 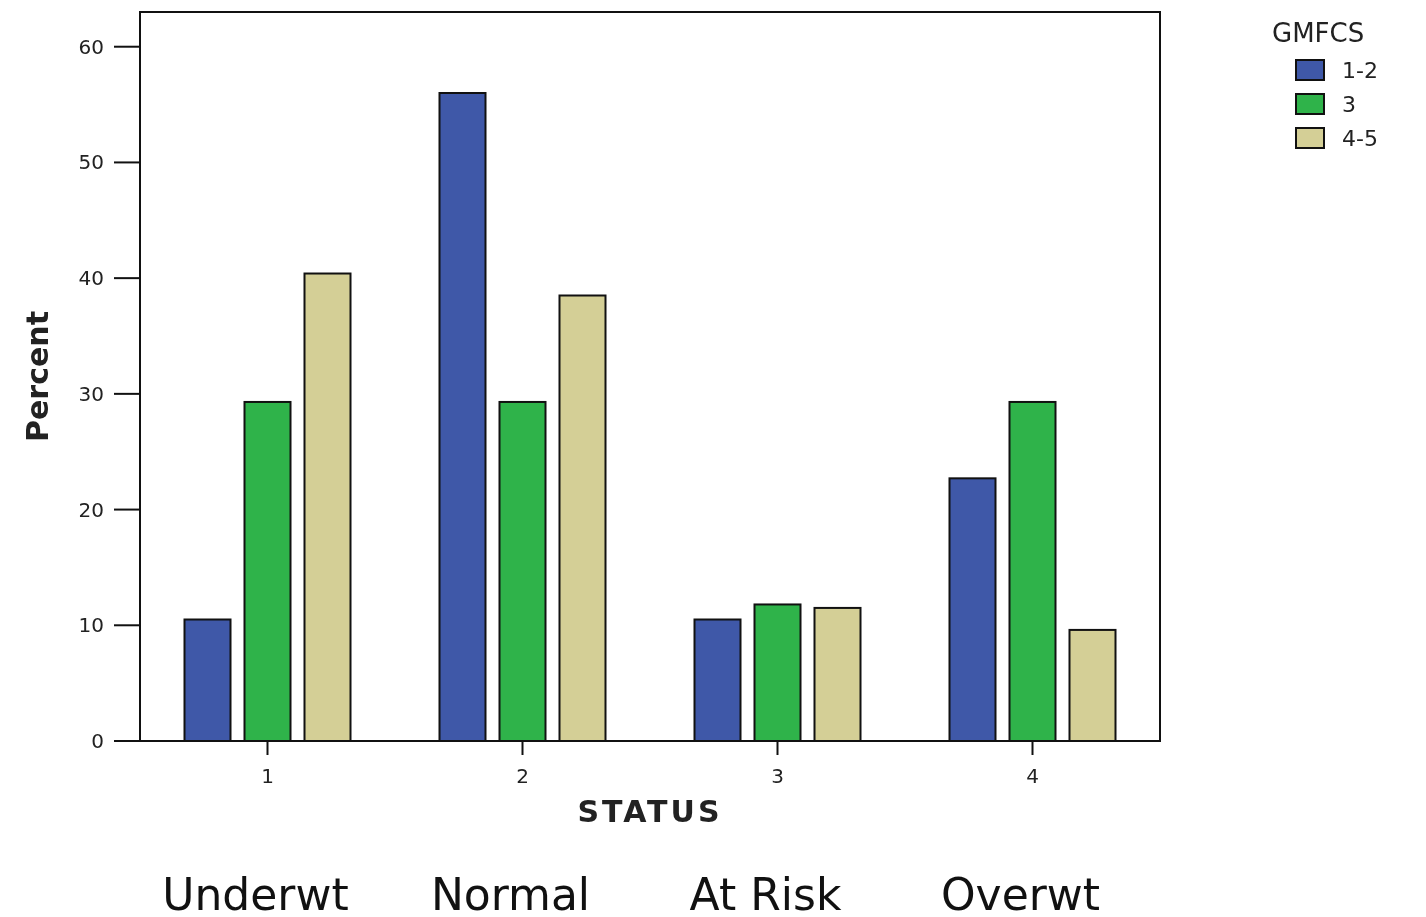 I want to click on legend-label: 1-2, so click(x=1360, y=70).